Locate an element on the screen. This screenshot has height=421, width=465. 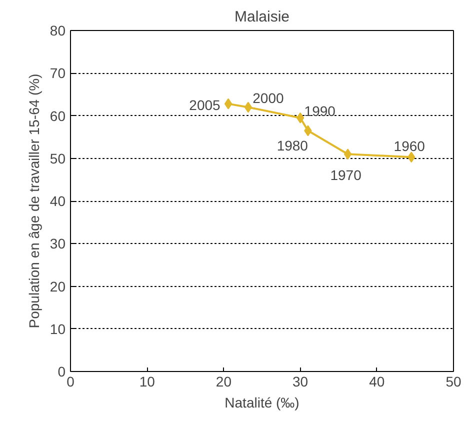
x-axis-title: Natalité (‰) is located at coordinates (262, 402).